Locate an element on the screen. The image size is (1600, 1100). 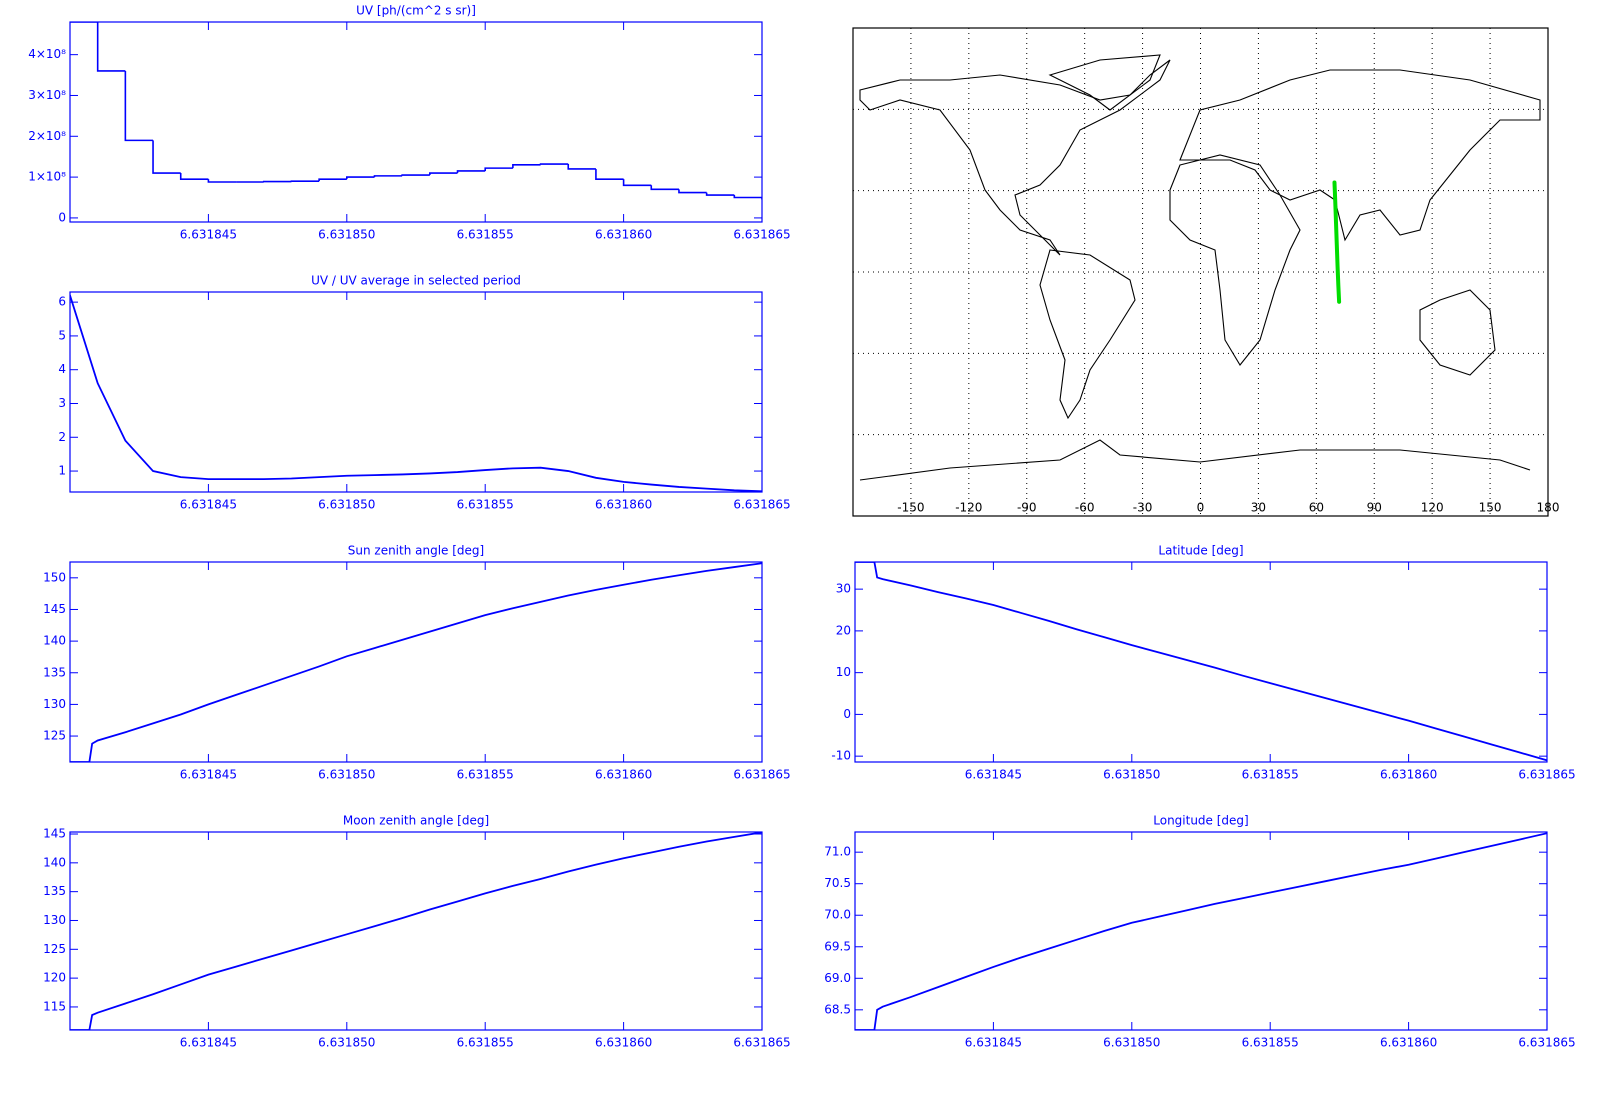
y-tick-label: 6 is located at coordinates (62, 302).